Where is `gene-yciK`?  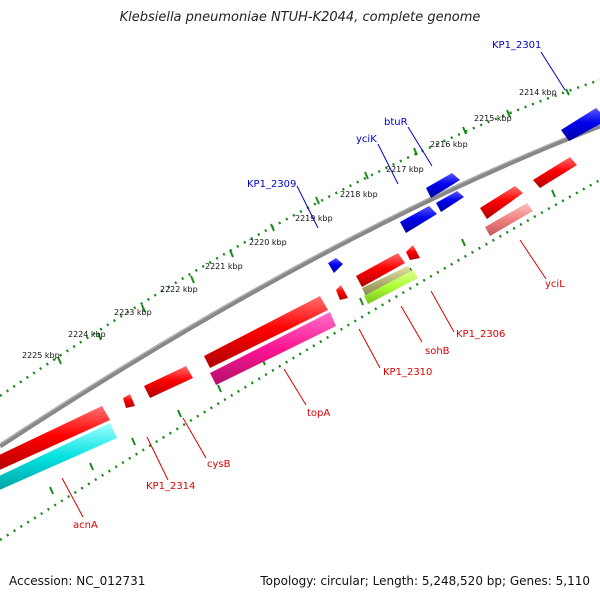 gene-yciK is located at coordinates (450, 201).